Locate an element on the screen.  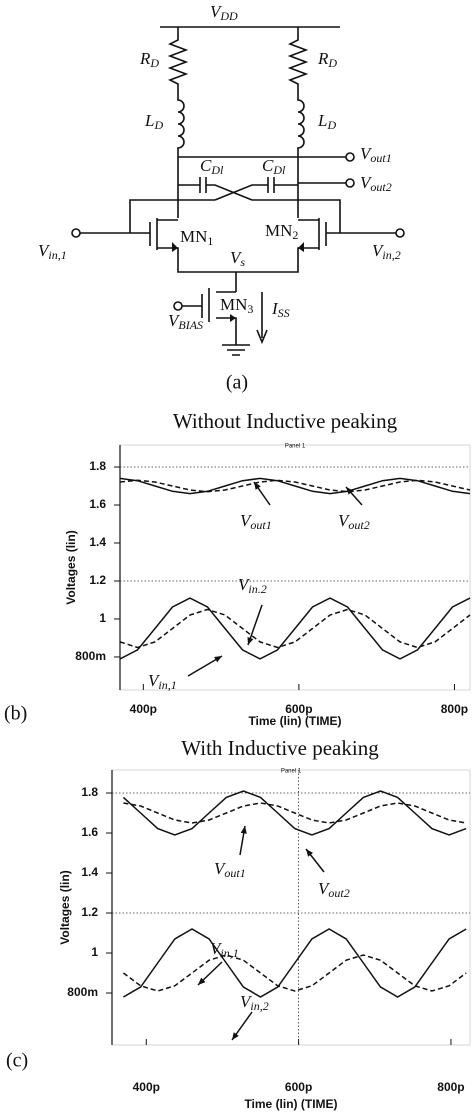
label: VDD is located at coordinates (224, 12).